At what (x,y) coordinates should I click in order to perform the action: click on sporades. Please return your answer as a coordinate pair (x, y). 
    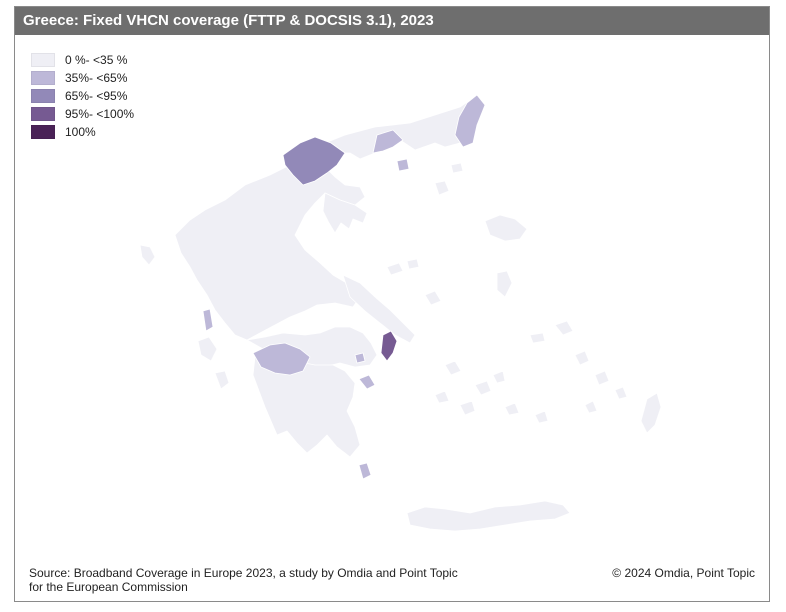
    Looking at the image, I should click on (403, 267).